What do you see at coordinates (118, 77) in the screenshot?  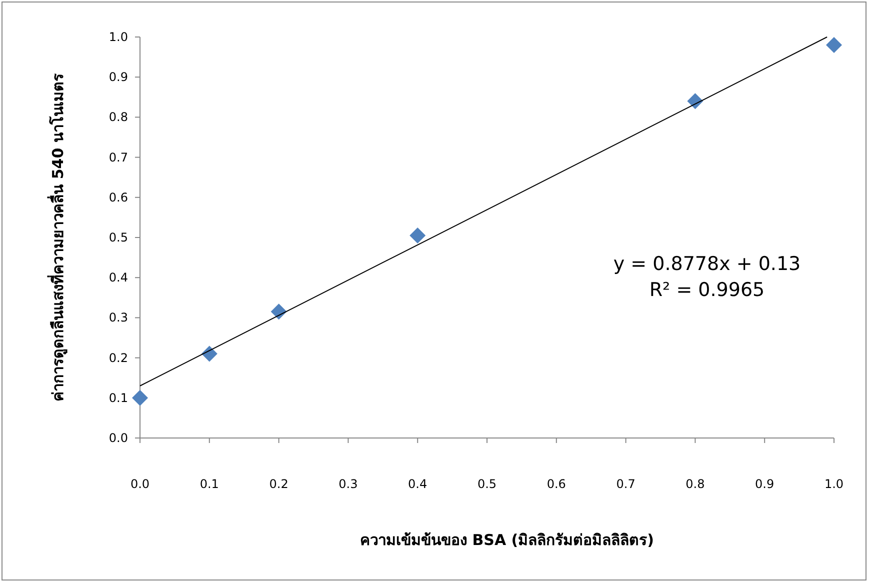 I see `y-tick-label: 0.9` at bounding box center [118, 77].